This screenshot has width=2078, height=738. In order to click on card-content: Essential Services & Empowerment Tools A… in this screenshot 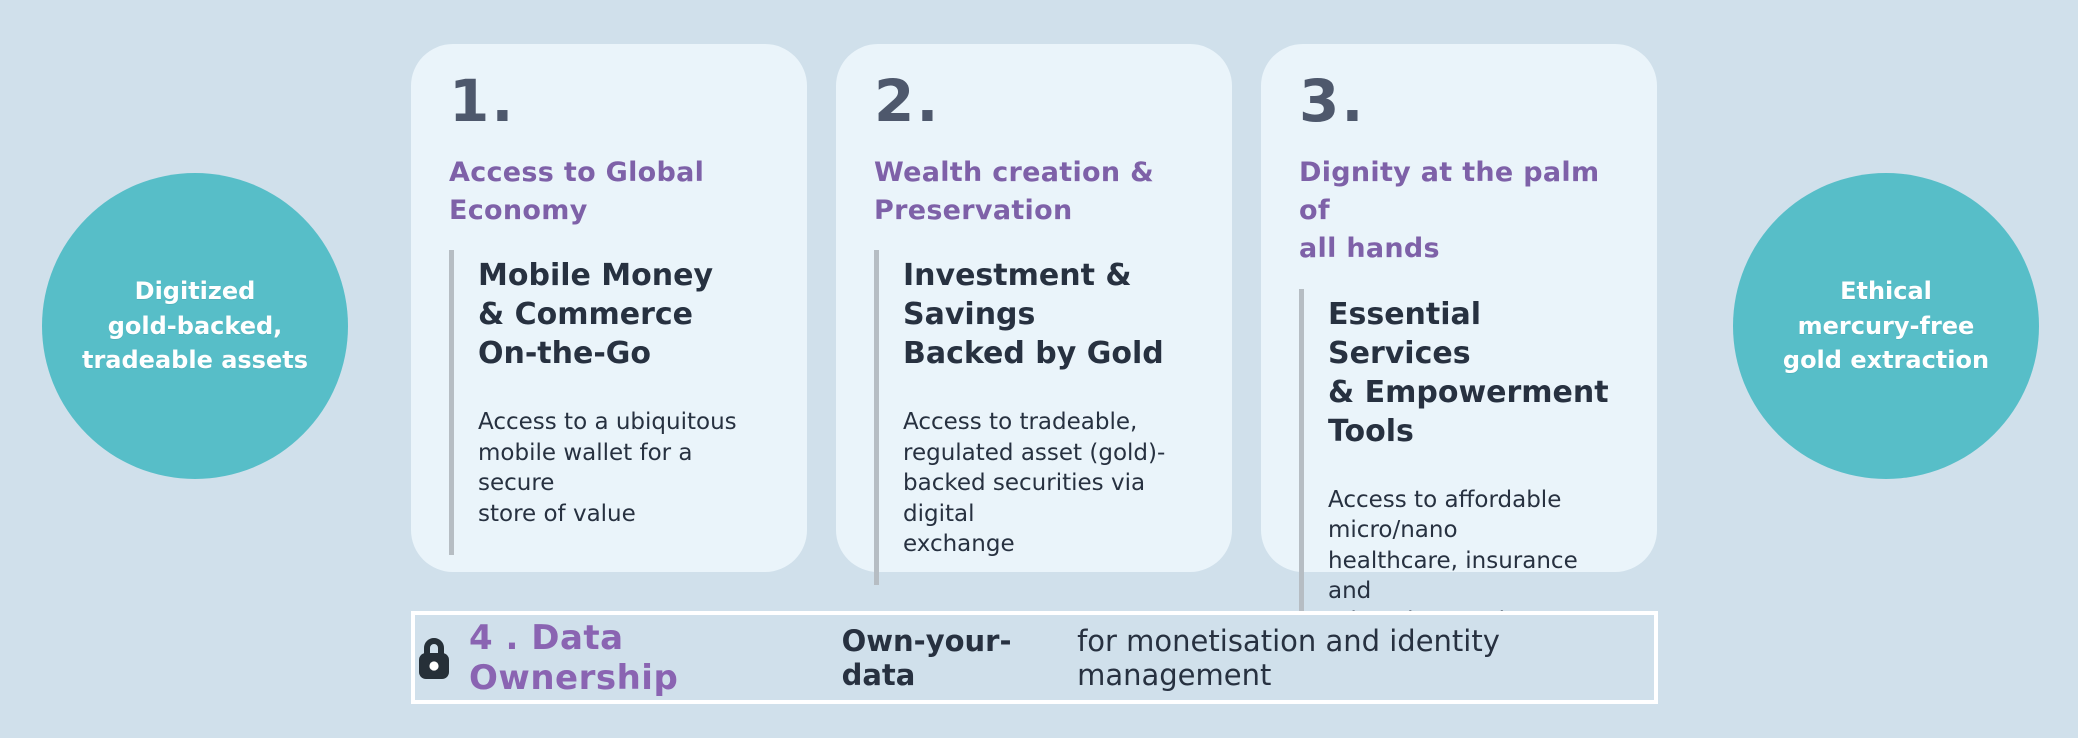, I will do `click(1461, 475)`.